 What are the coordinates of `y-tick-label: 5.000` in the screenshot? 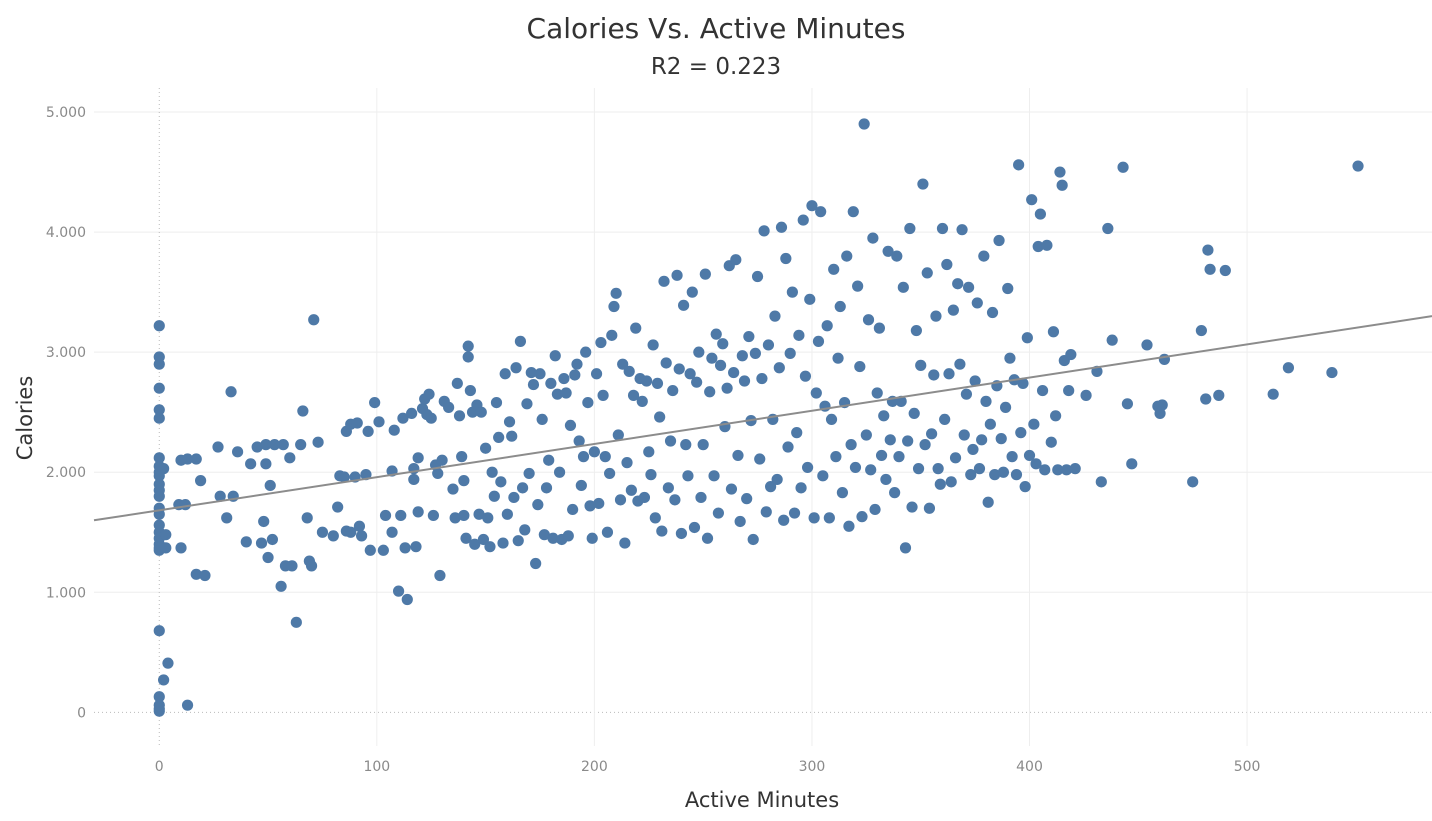 It's located at (66, 113).